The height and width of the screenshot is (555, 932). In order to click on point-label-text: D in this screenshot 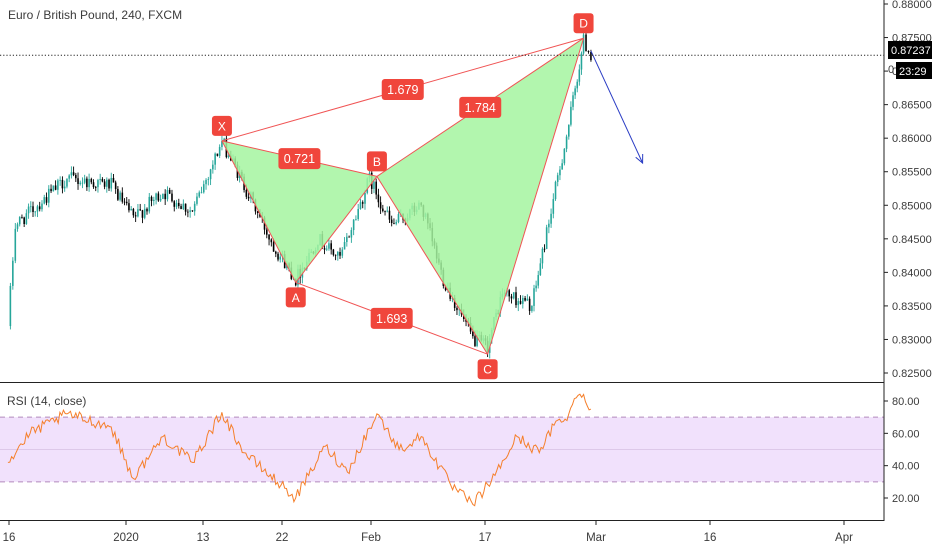, I will do `click(583, 24)`.